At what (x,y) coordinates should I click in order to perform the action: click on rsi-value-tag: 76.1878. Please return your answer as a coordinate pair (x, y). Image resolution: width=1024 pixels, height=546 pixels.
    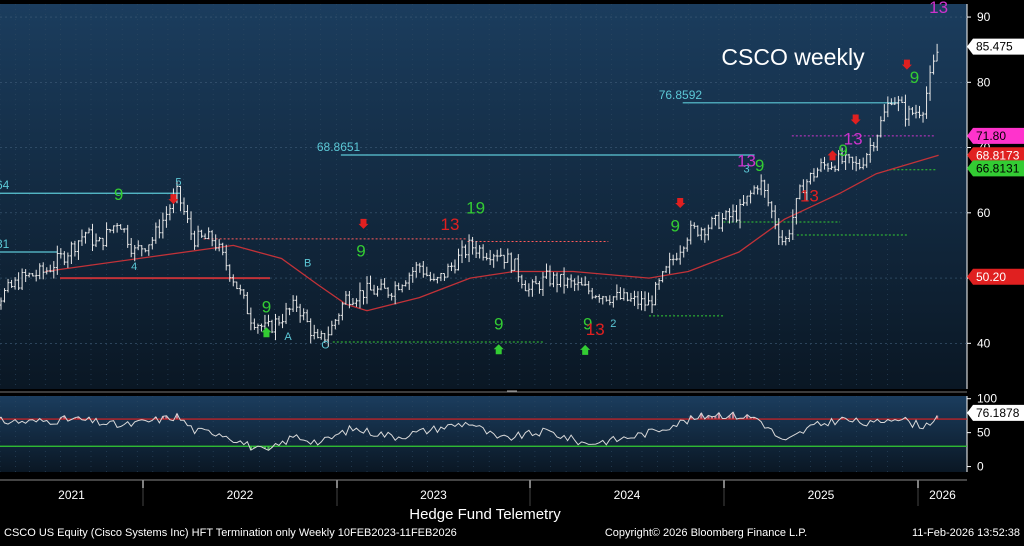
    Looking at the image, I should click on (995, 412).